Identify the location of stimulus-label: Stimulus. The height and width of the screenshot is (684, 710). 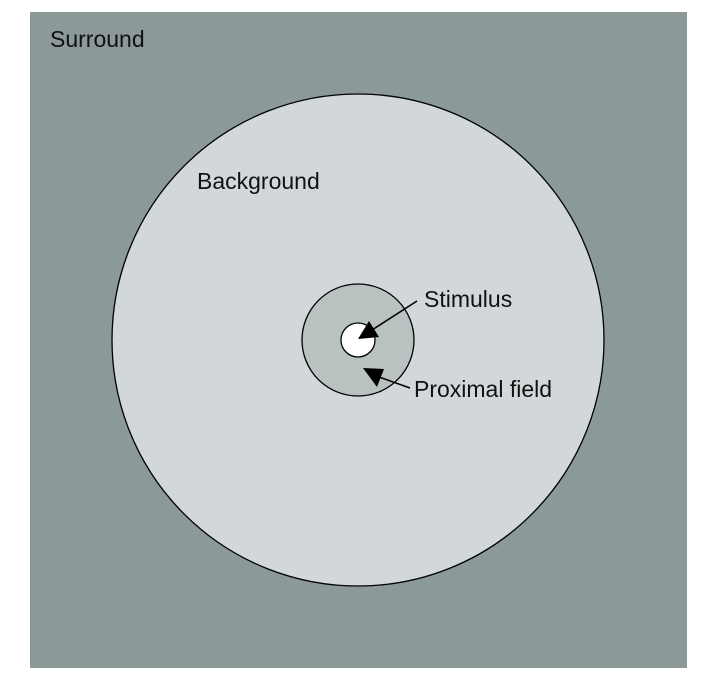
(468, 299).